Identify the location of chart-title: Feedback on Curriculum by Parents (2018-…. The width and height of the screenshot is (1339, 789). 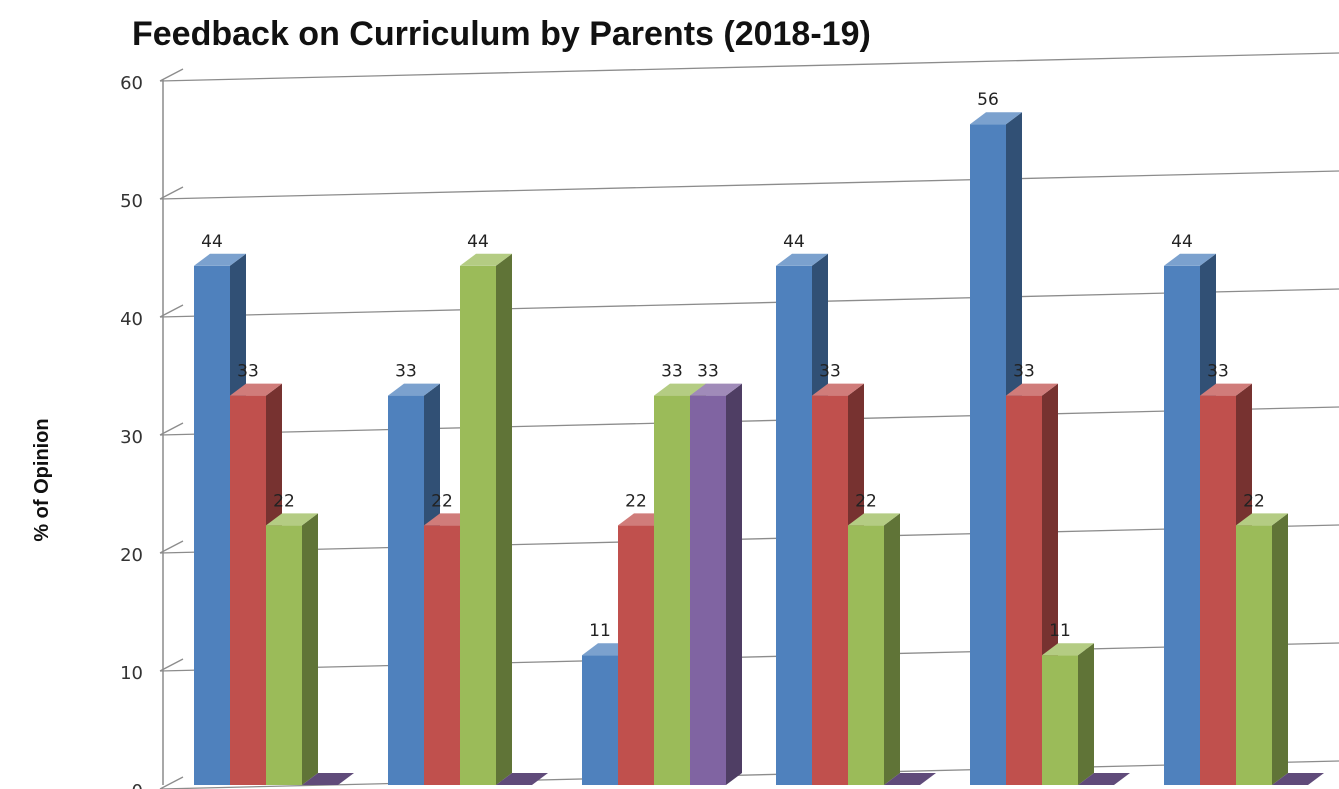
(501, 34).